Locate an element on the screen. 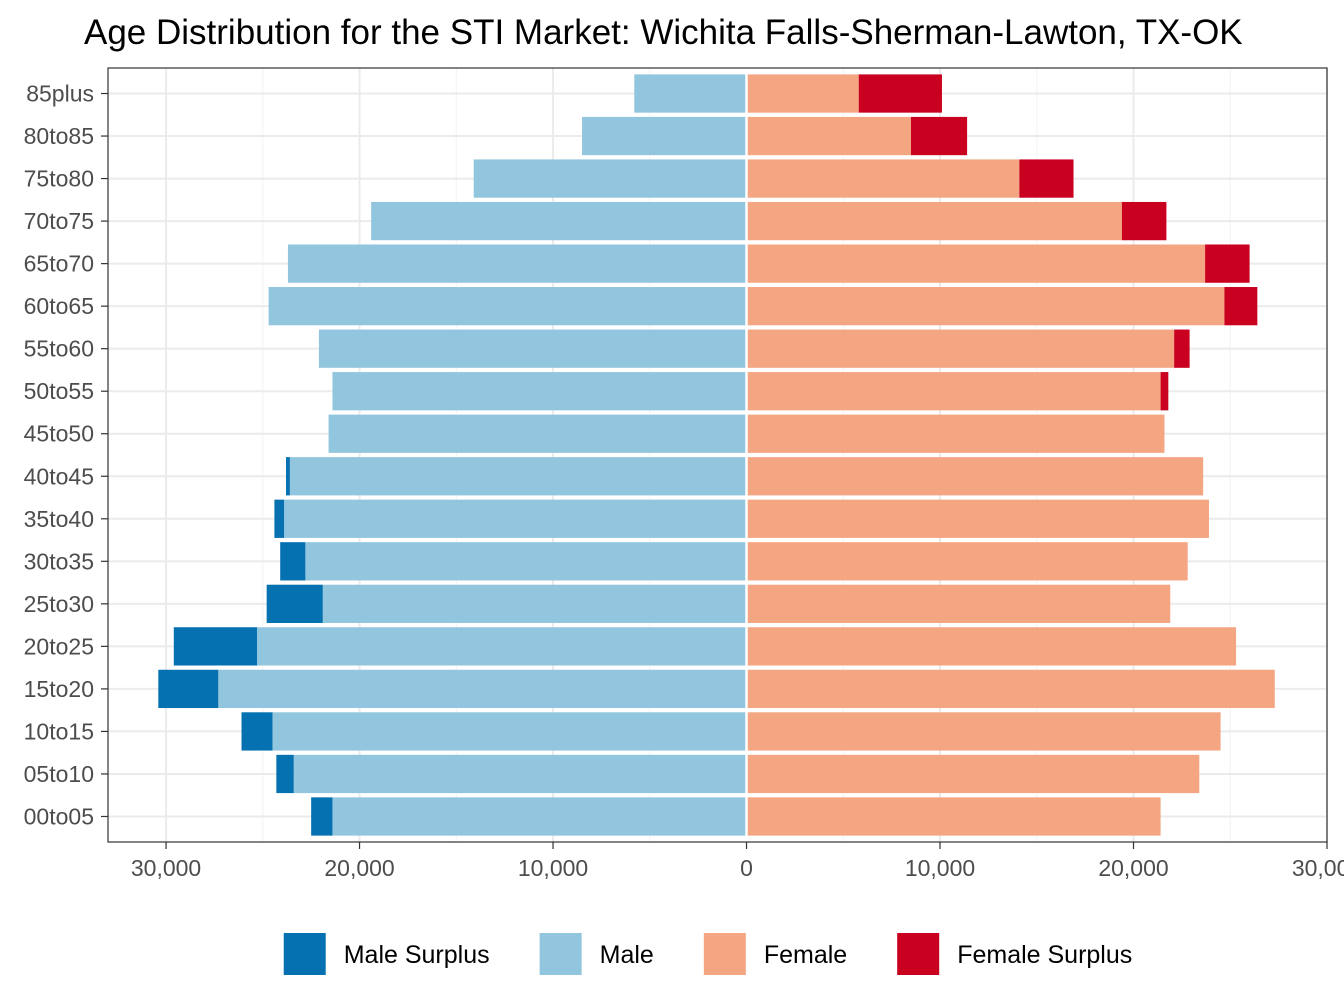 The width and height of the screenshot is (1344, 1008). y-tick-label: 70to75 is located at coordinates (59, 221).